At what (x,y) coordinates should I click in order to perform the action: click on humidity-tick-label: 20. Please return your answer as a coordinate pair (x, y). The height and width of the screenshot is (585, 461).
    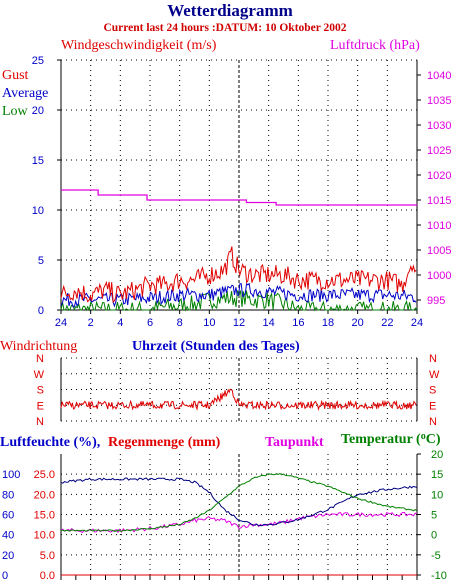
    Looking at the image, I should click on (8, 556).